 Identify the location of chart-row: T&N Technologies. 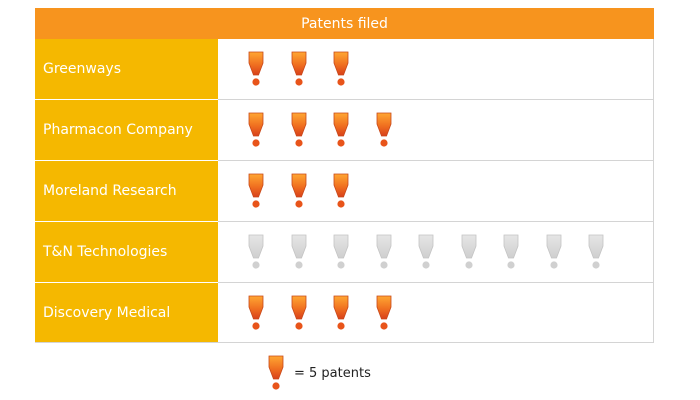
(344, 252).